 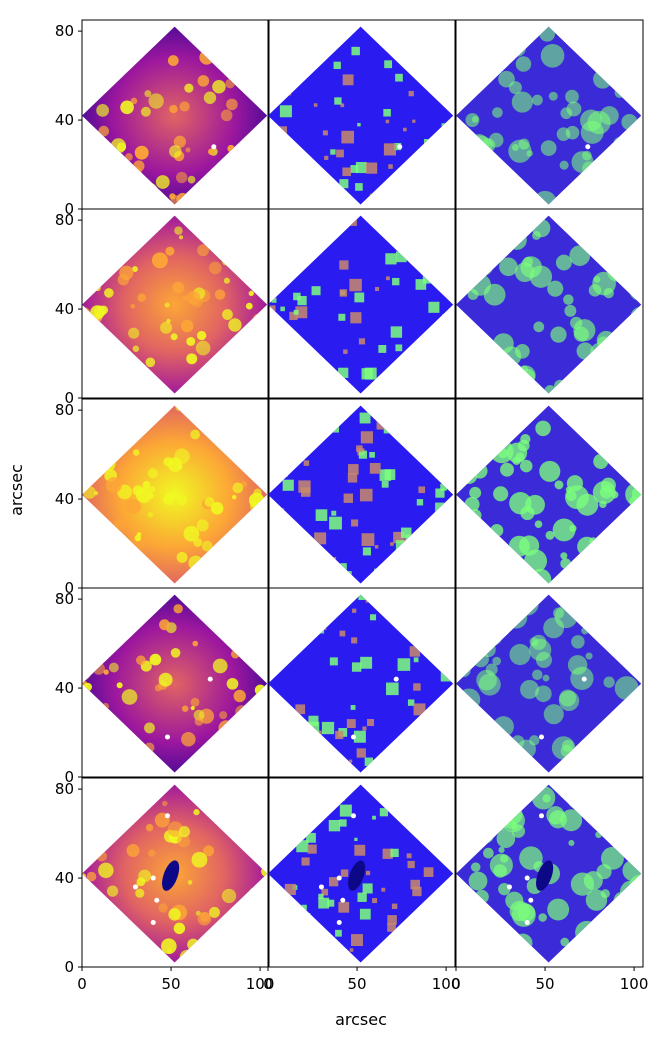 What do you see at coordinates (634, 984) in the screenshot?
I see `x-tick-label: 100` at bounding box center [634, 984].